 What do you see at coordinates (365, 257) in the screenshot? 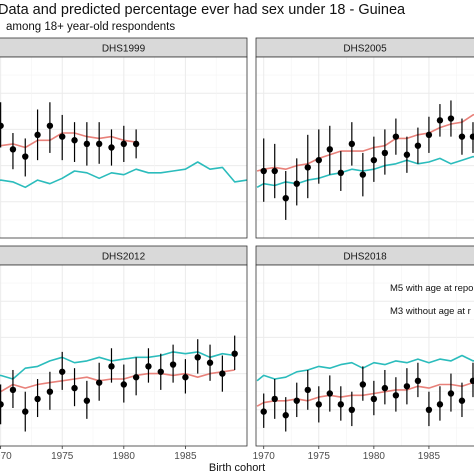
I see `facet-strip-label: DHS2018` at bounding box center [365, 257].